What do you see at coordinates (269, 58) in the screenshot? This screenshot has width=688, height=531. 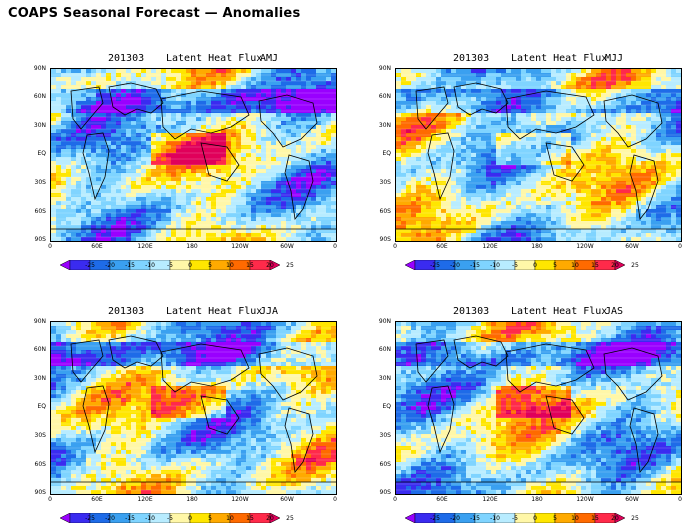 I see `panel-season: AMJ` at bounding box center [269, 58].